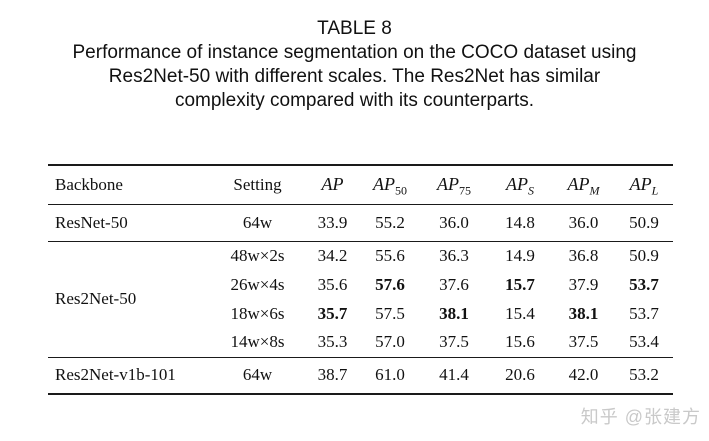  Describe the element at coordinates (354, 28) in the screenshot. I see `table-number: TABLE 8` at that location.